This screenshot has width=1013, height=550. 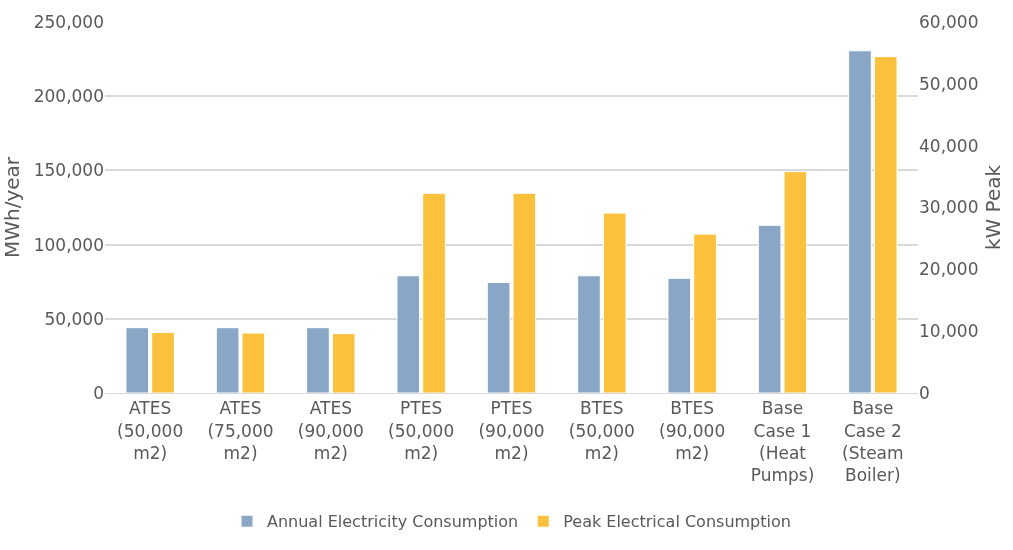 What do you see at coordinates (68, 170) in the screenshot?
I see `y-tick-label: 150,000` at bounding box center [68, 170].